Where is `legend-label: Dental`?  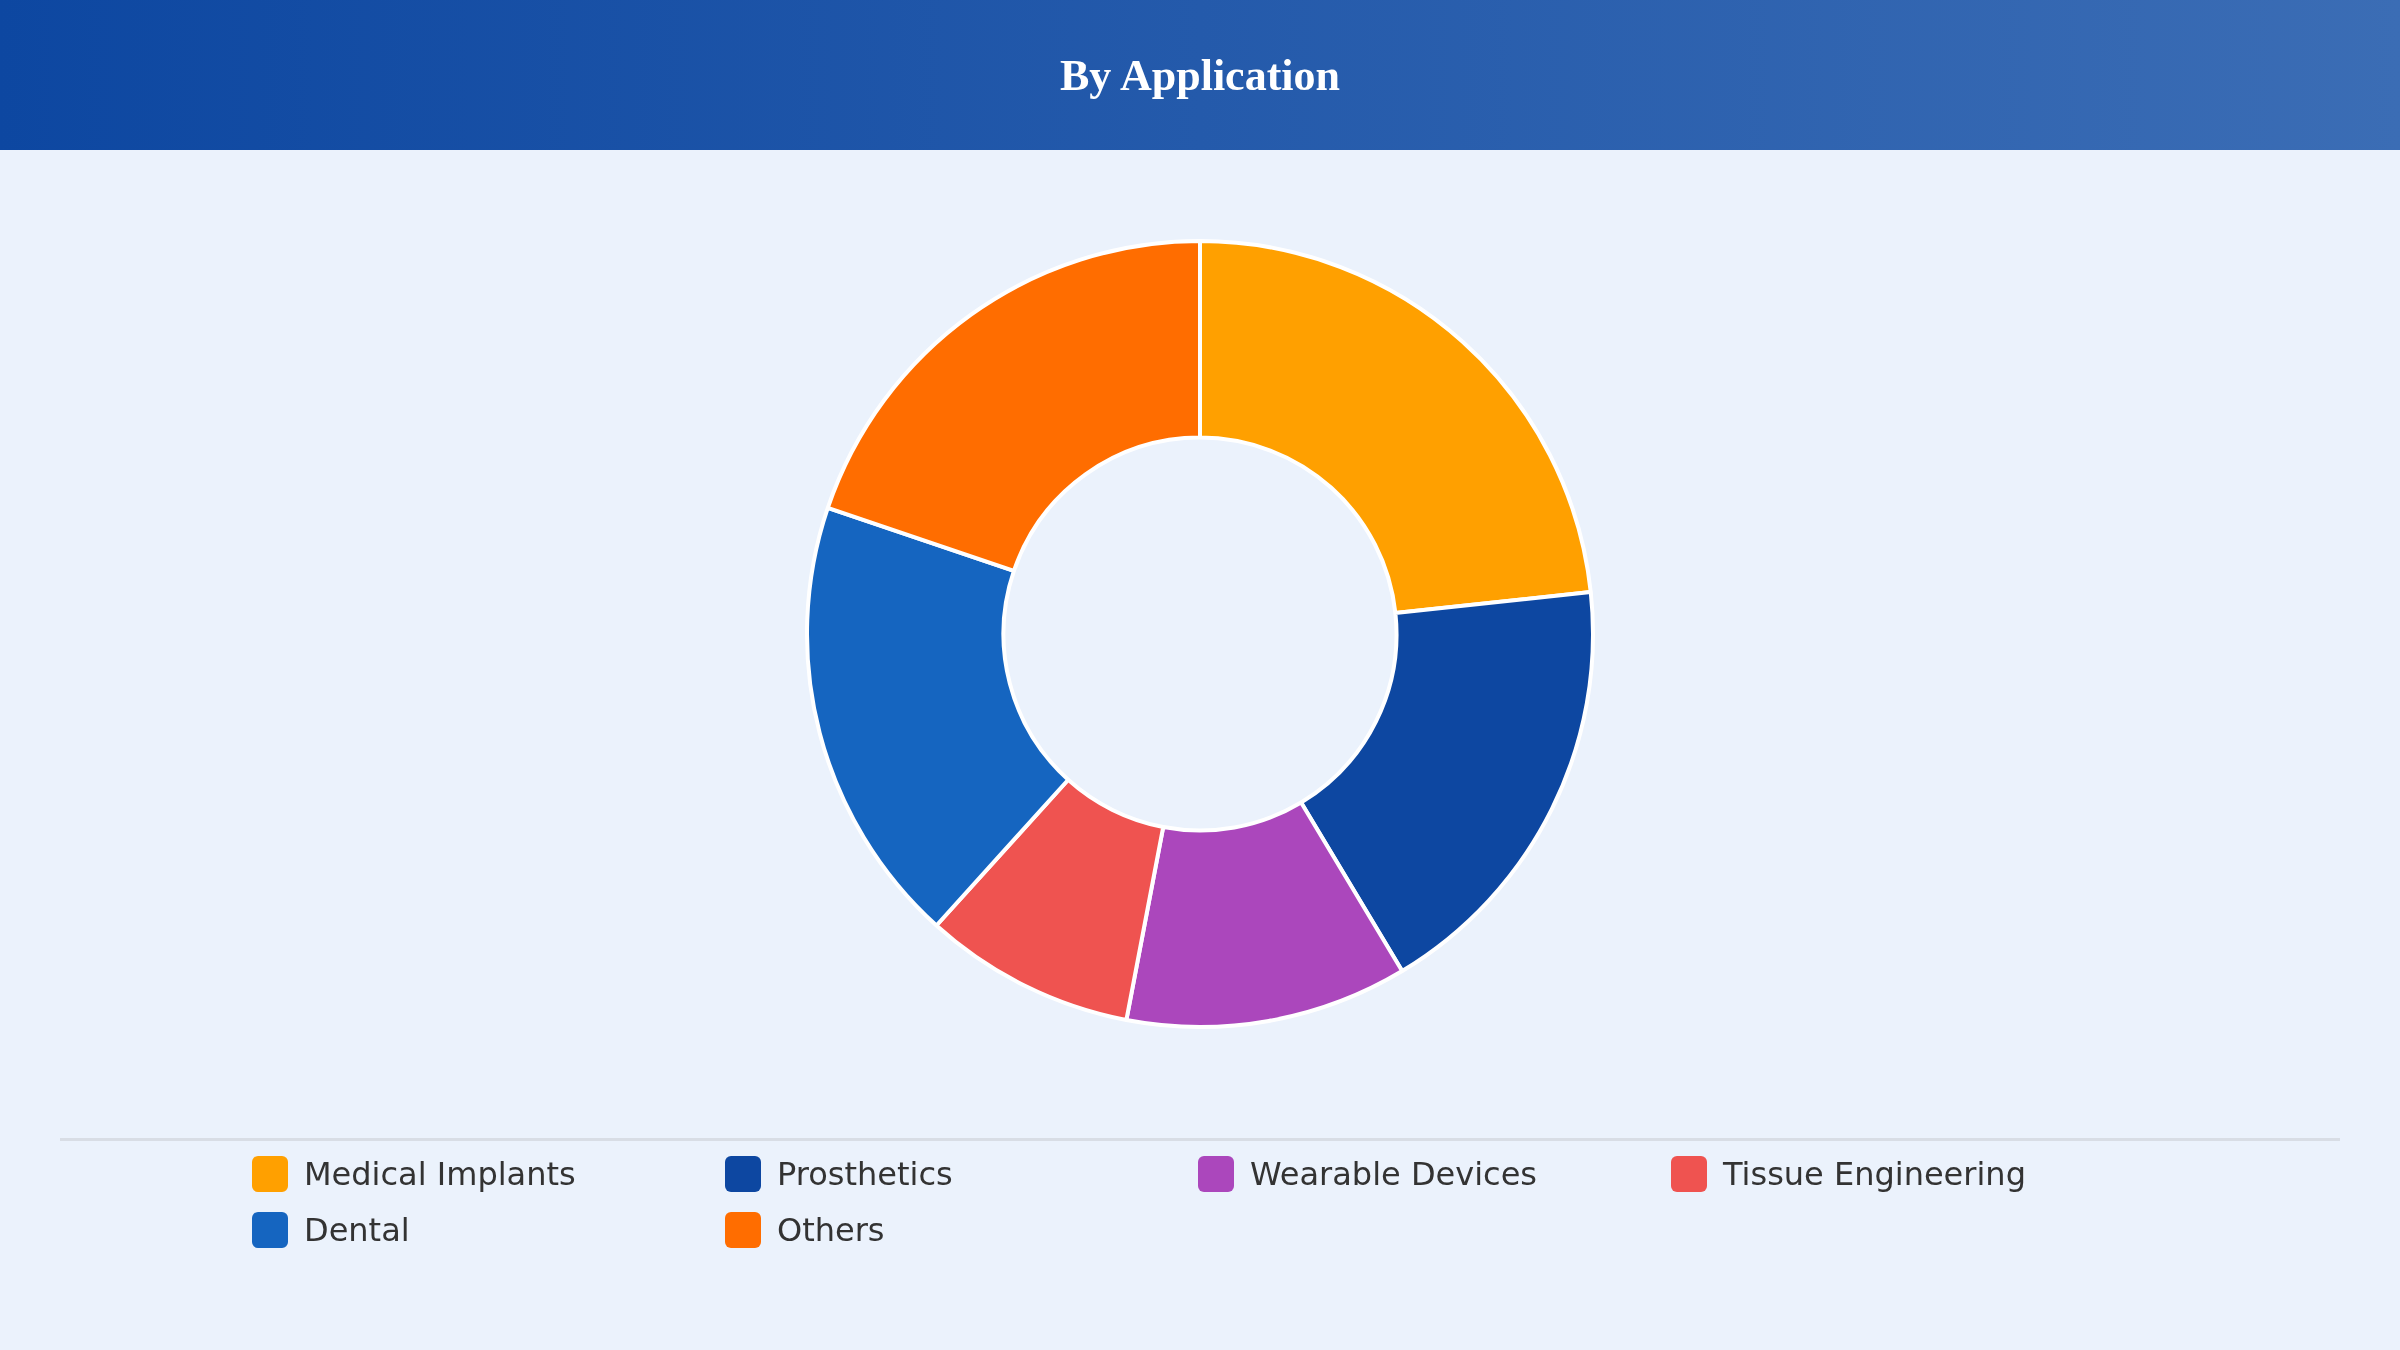
legend-label: Dental is located at coordinates (357, 1230).